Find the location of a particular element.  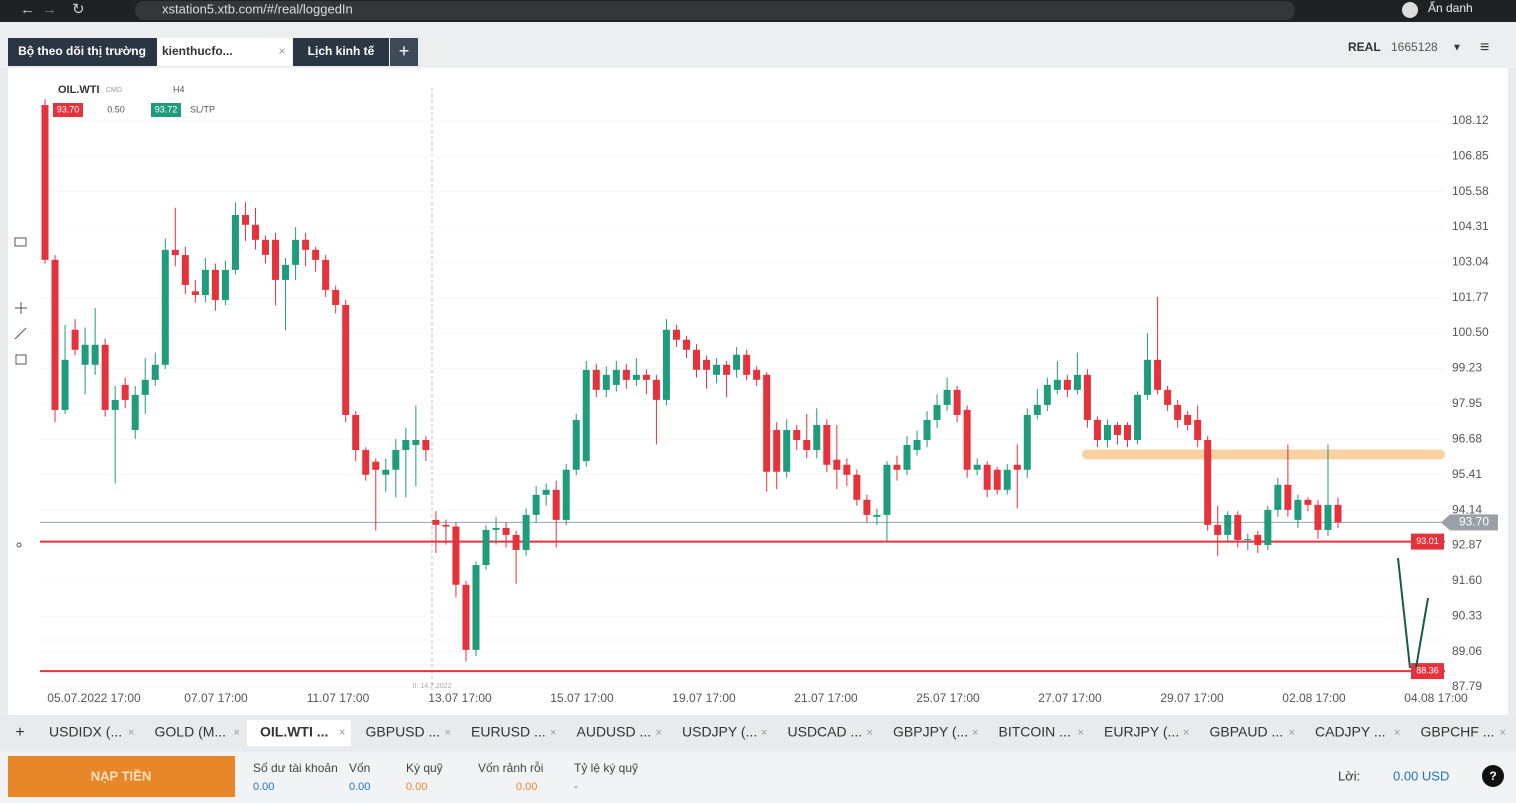

add-tab is located at coordinates (404, 52).